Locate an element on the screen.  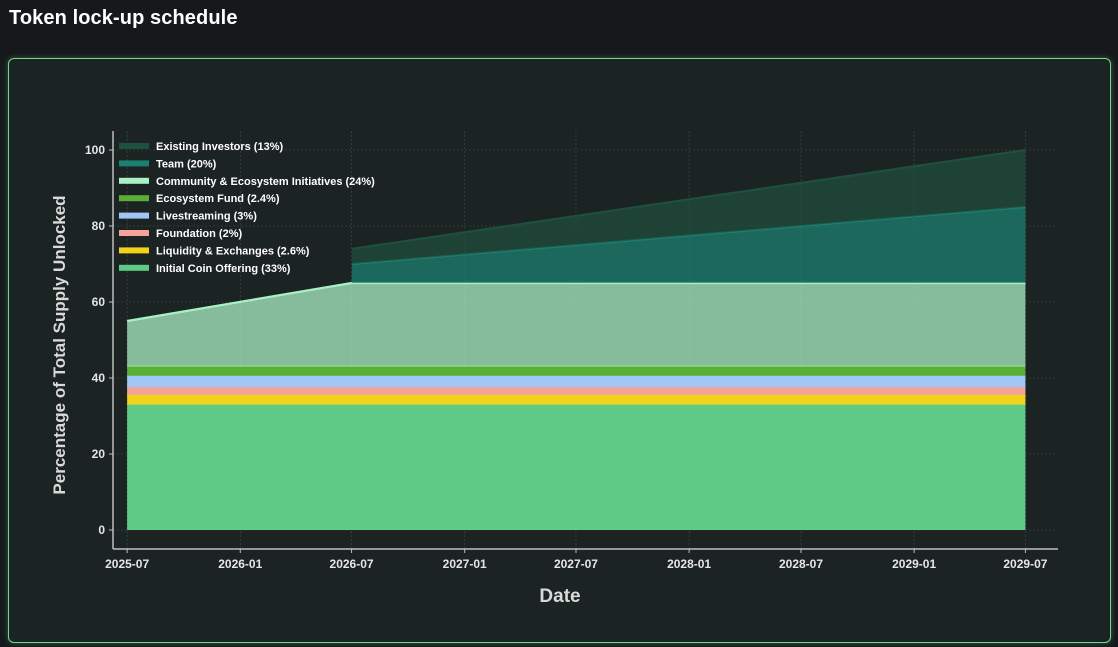
legend-label: Initial Coin Offering (33%) is located at coordinates (223, 269).